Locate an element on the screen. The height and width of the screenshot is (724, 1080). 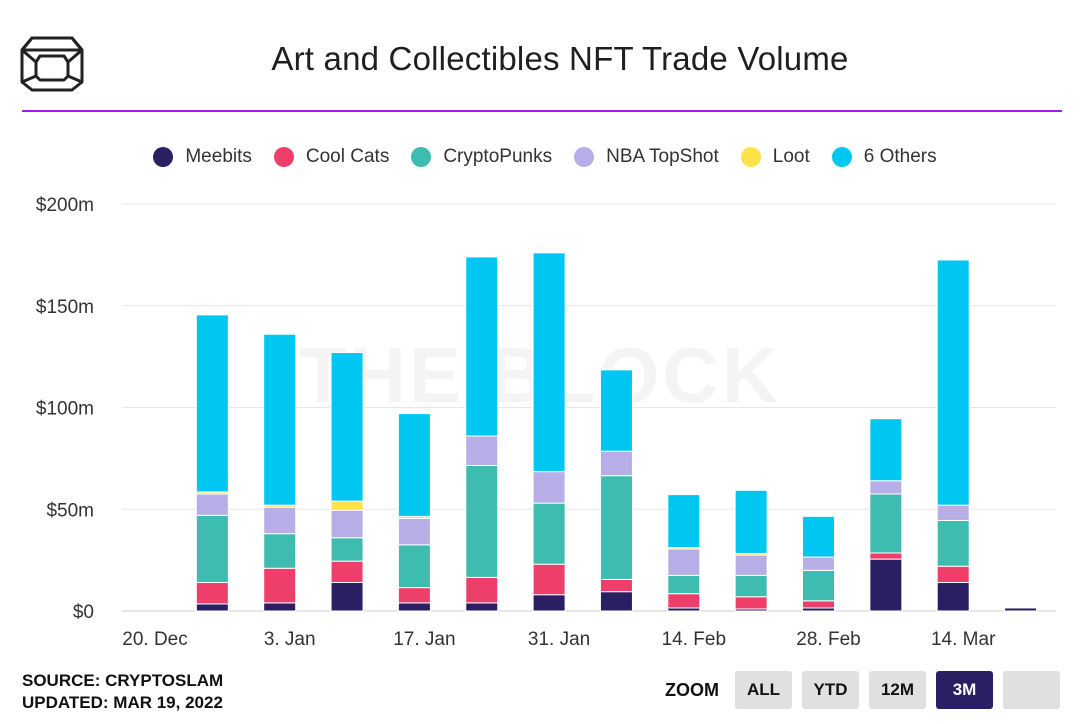
legend-label: Meebits is located at coordinates (218, 156).